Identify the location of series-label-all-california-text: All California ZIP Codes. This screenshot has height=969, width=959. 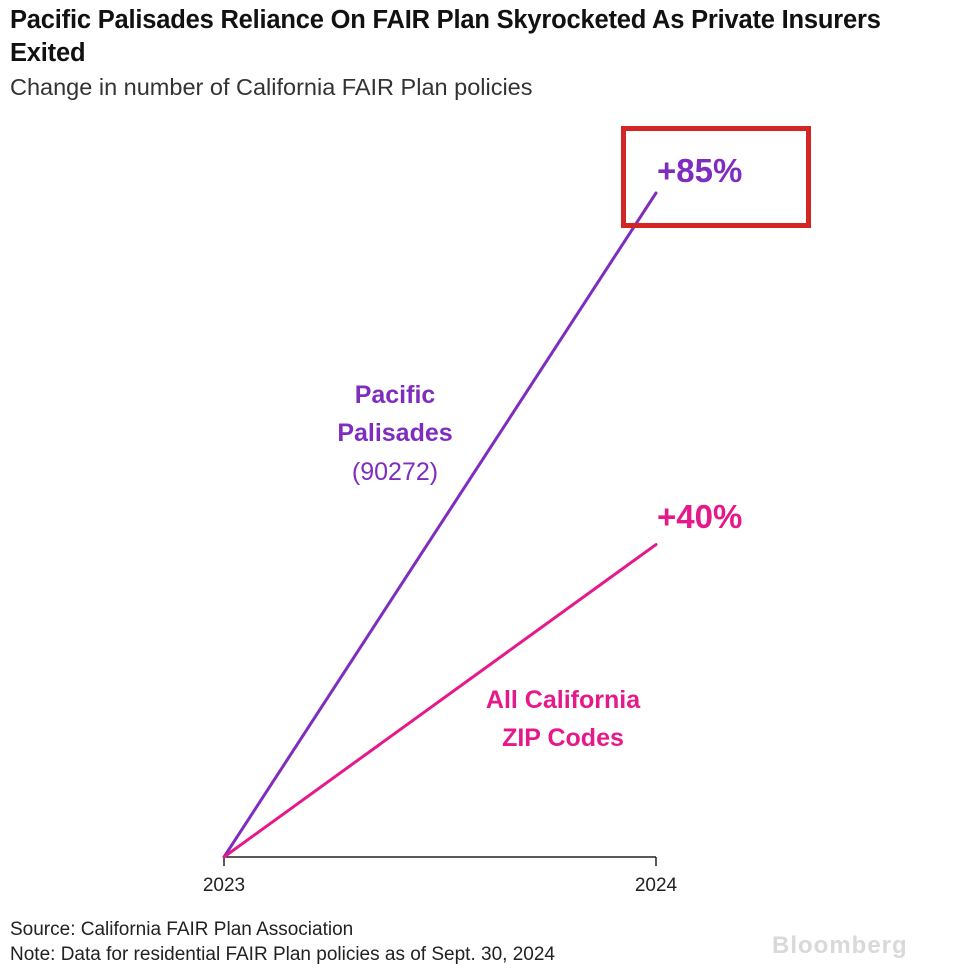
(563, 719).